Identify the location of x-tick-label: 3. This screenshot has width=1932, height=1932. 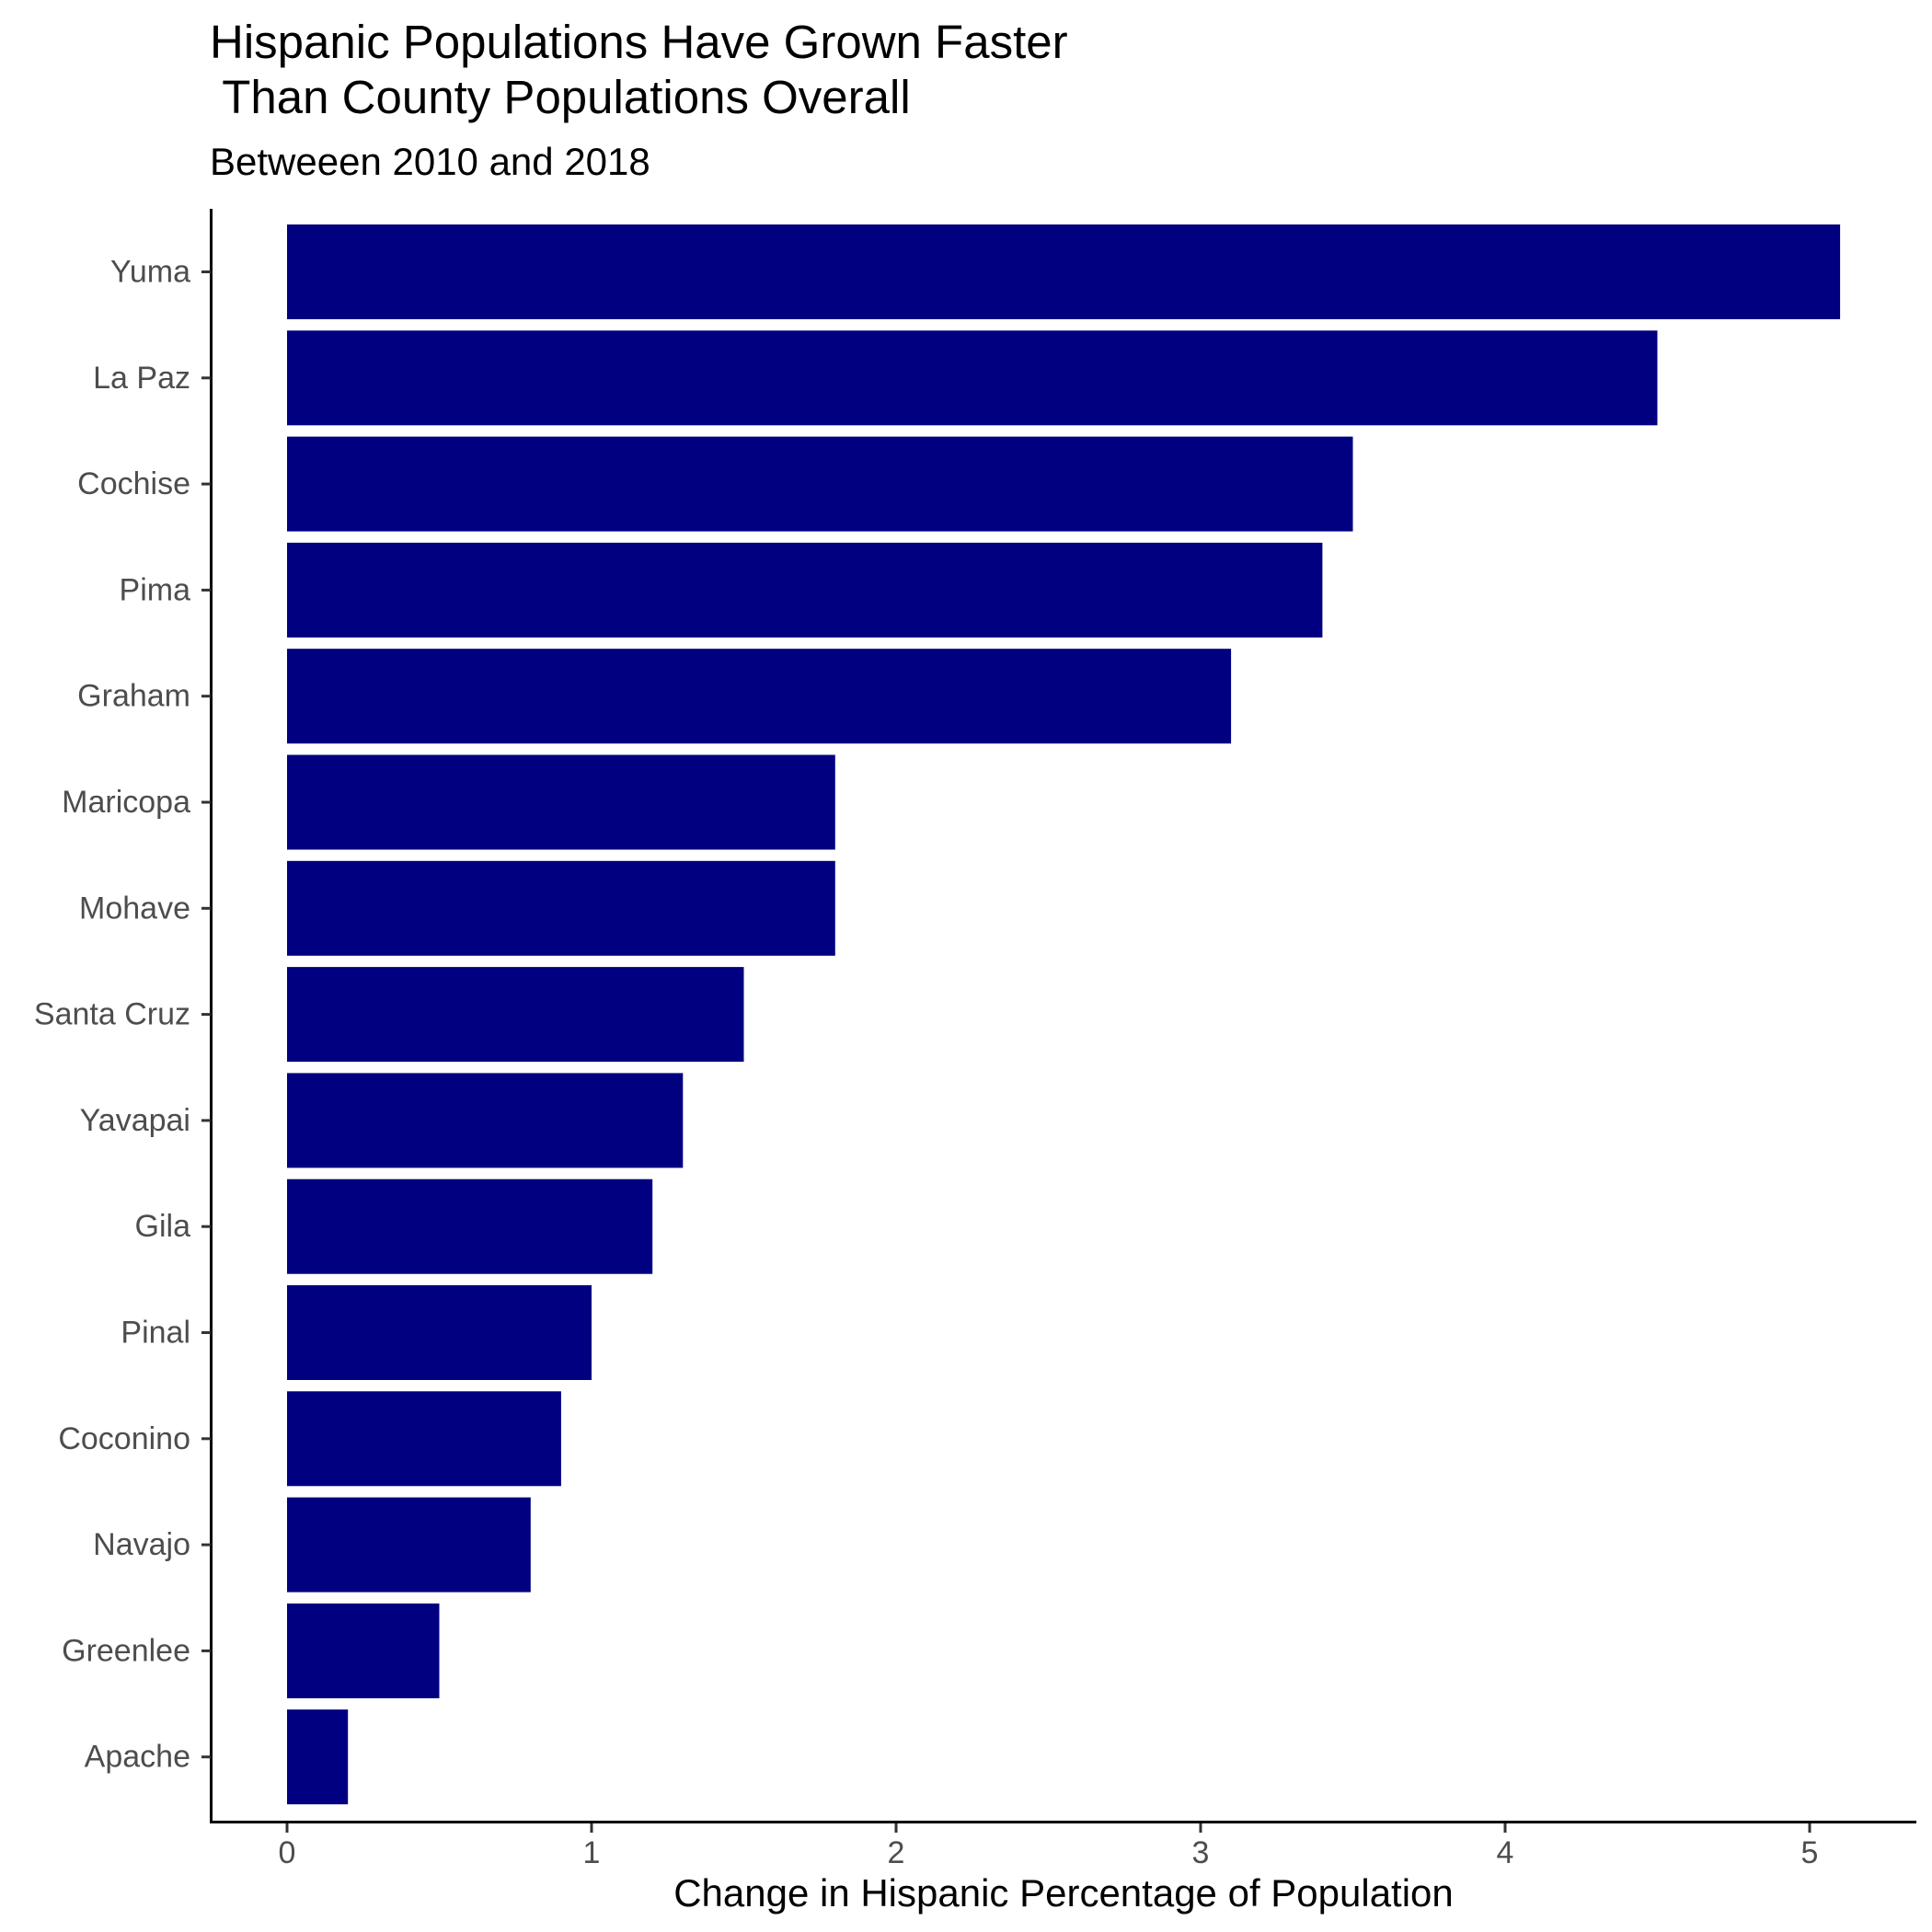
(1201, 1852).